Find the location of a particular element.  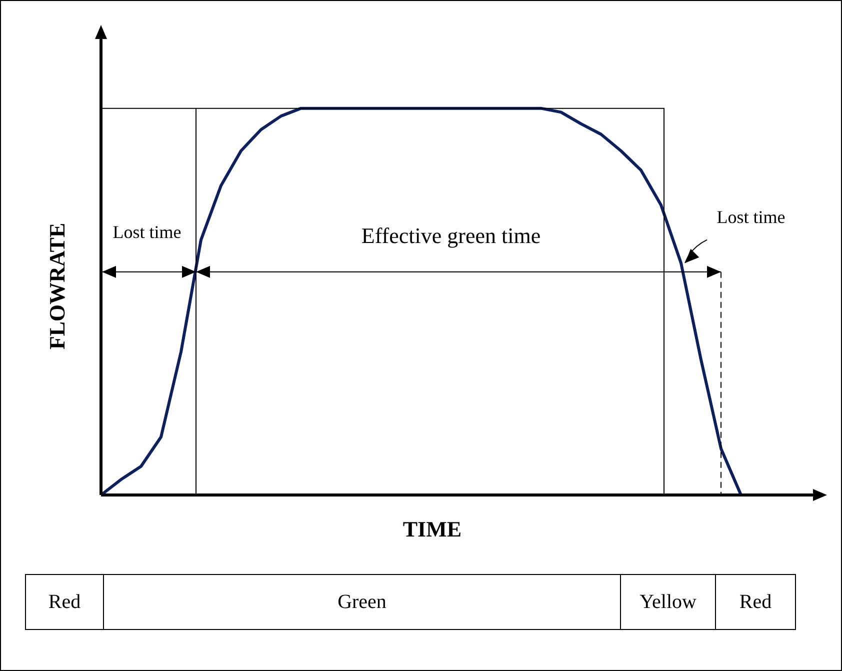

x-axis-title: TIME is located at coordinates (432, 529).